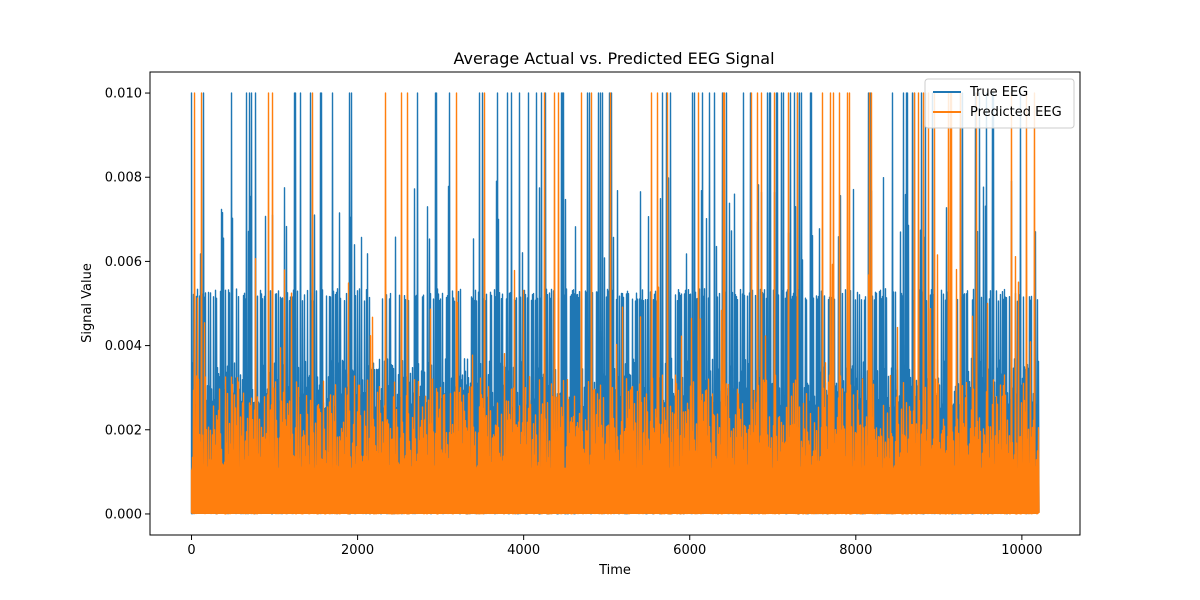 This screenshot has width=1200, height=600. I want to click on y-tick-label: 0.006, so click(123, 262).